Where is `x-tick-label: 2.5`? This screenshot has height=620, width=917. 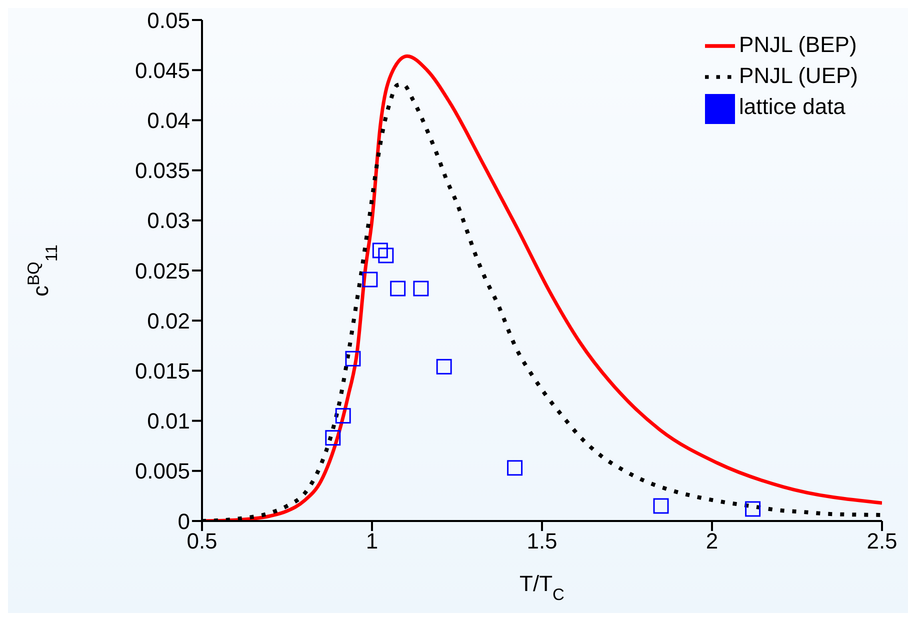 x-tick-label: 2.5 is located at coordinates (882, 541).